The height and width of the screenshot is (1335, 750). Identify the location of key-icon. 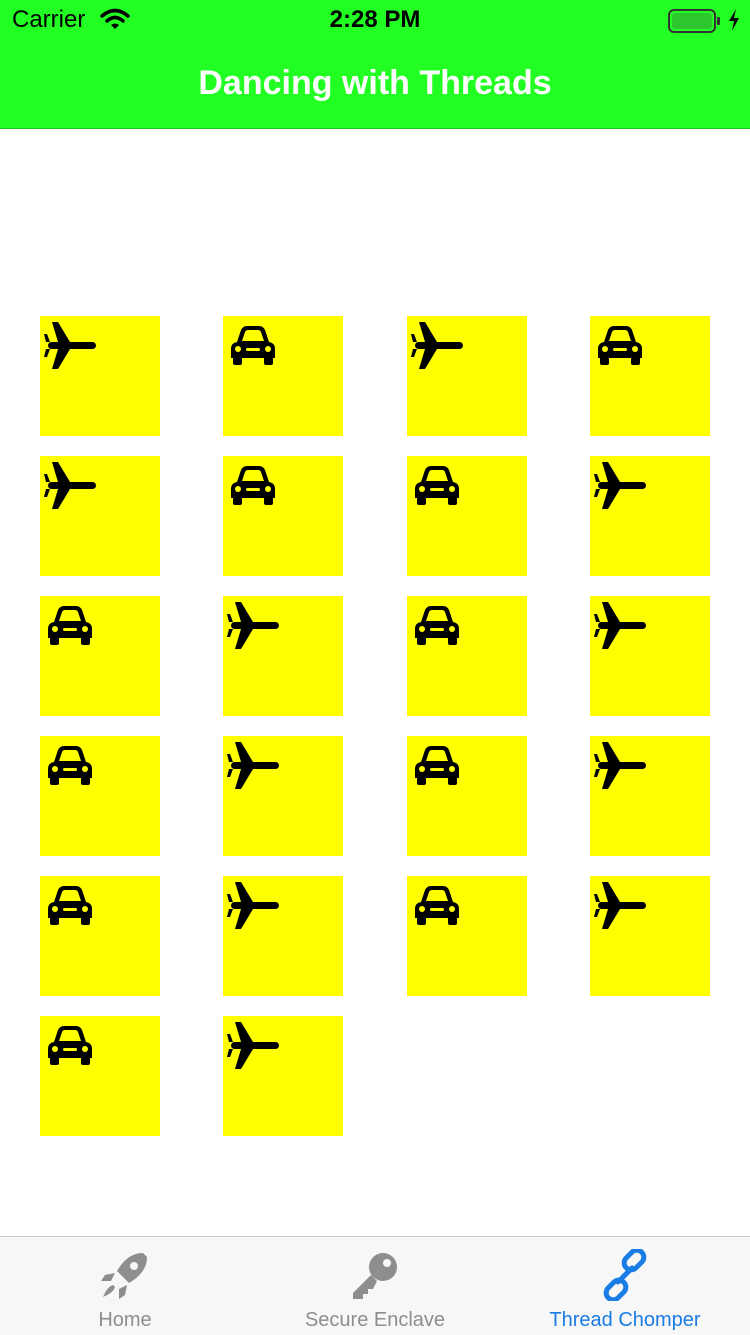
(375, 1276).